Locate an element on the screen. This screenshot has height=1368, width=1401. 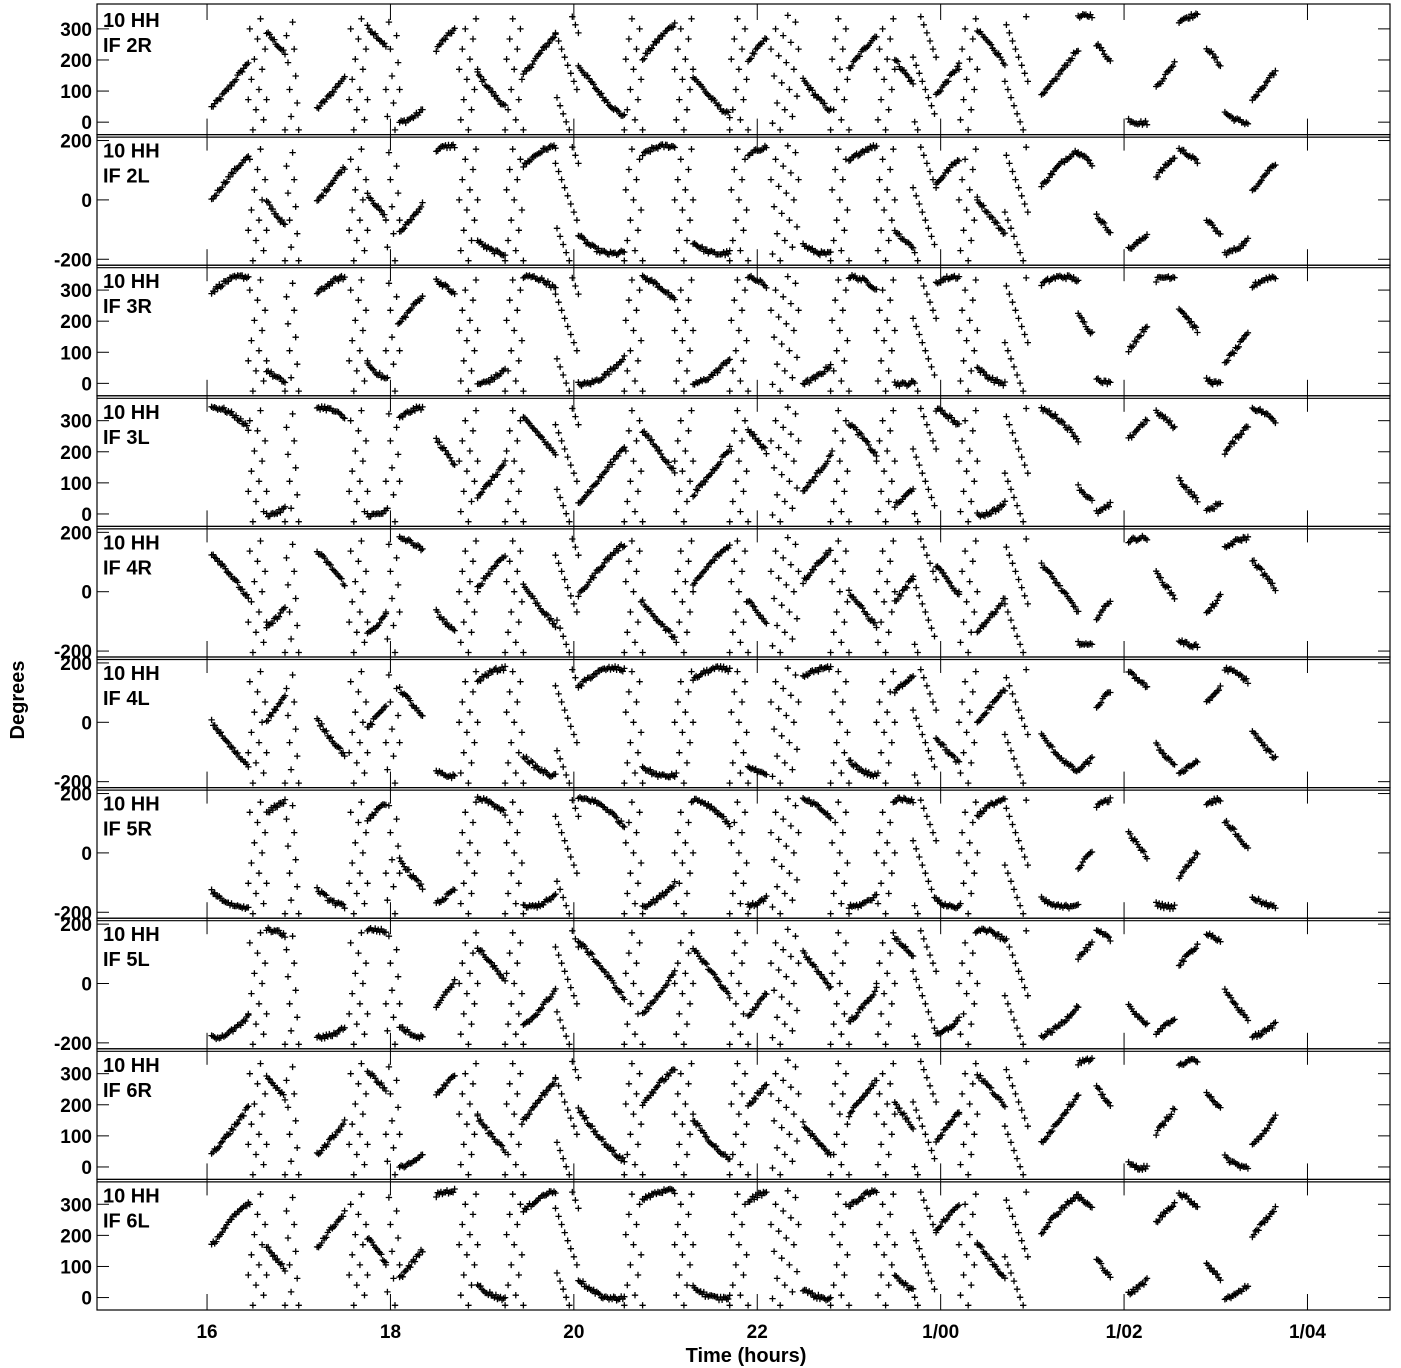
x-tick-labels: 16 18 20 22 1/00 1/02 1/04 is located at coordinates (761, 1332).